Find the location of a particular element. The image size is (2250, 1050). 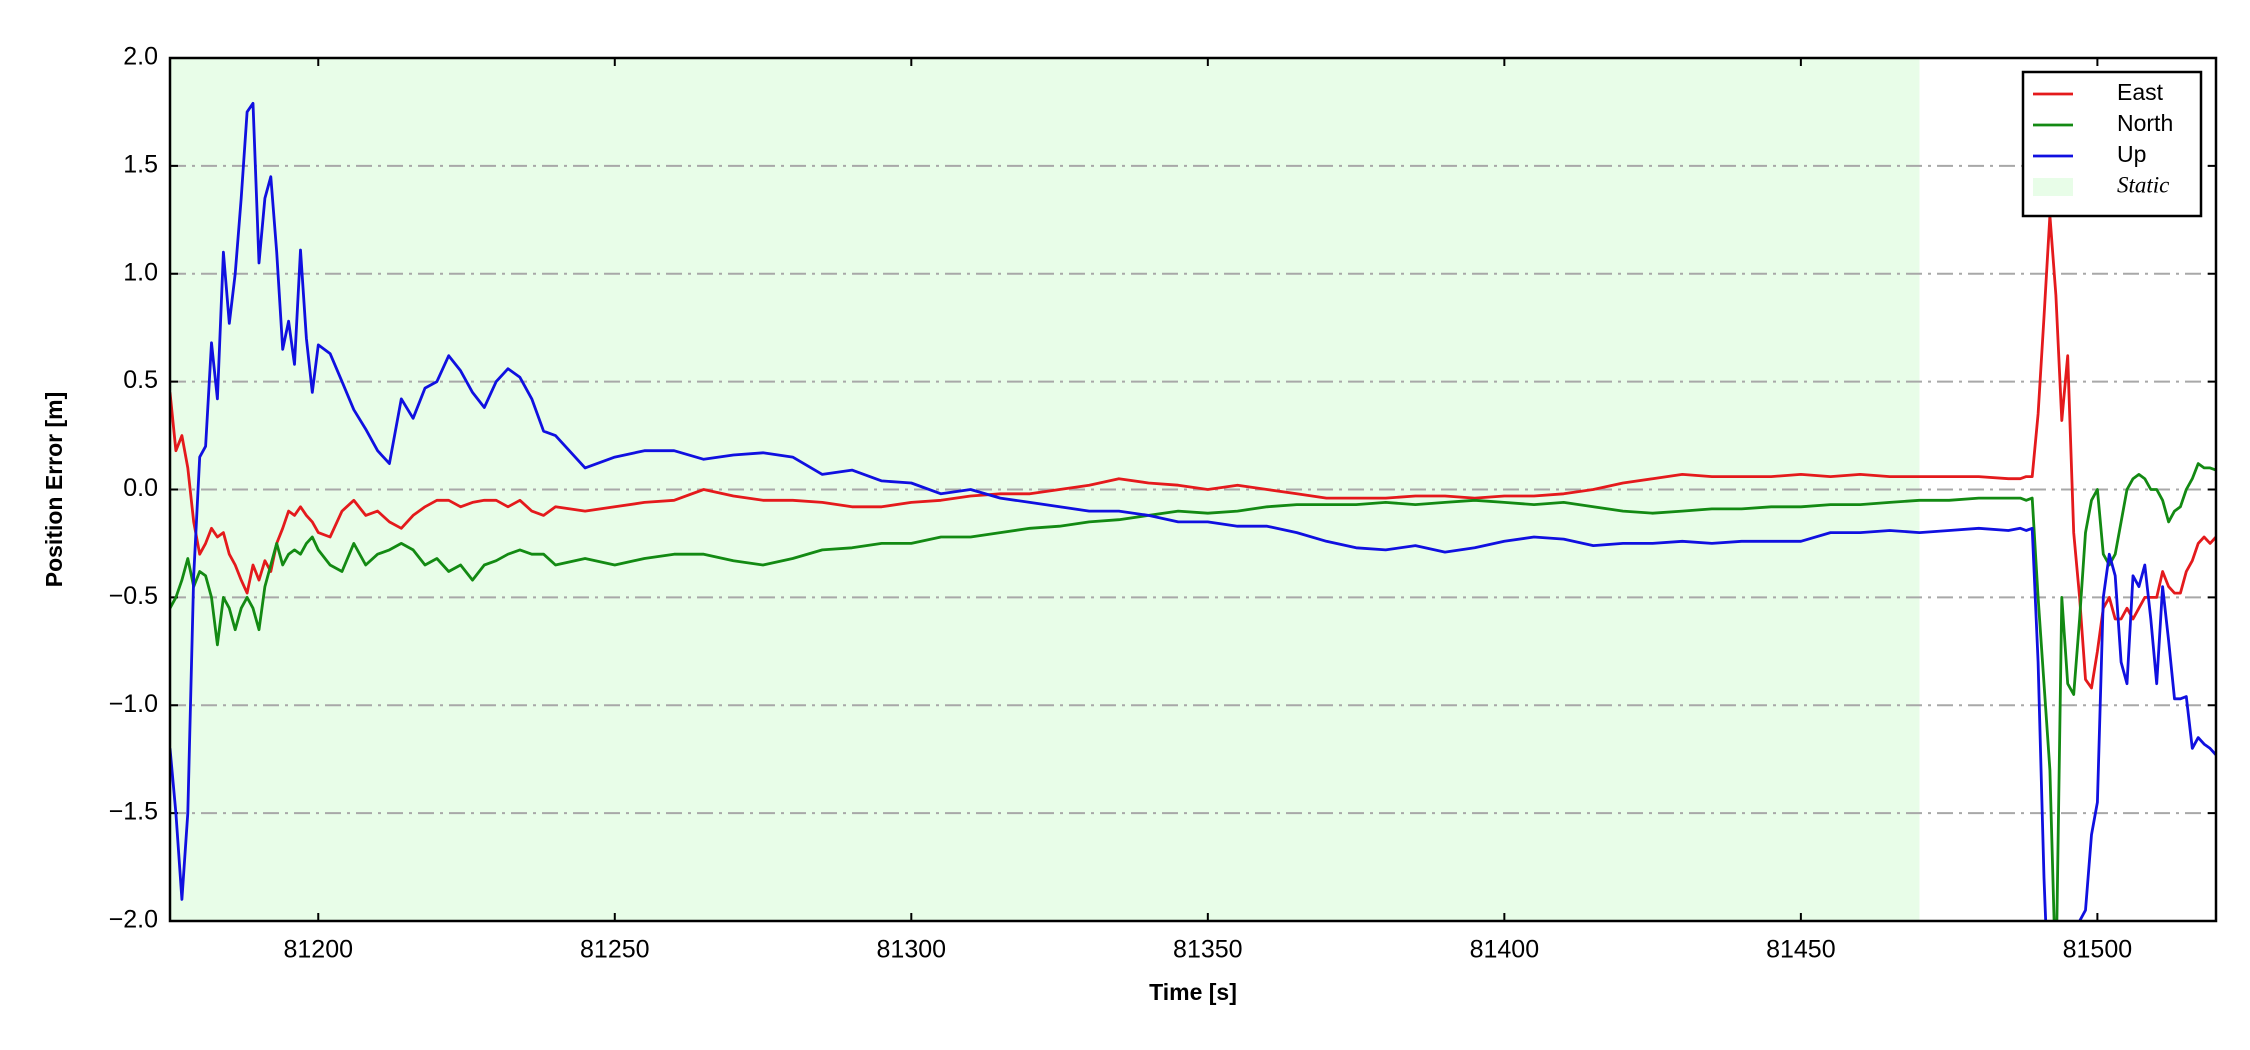

y-tick-label: −0.5 is located at coordinates (133, 596).